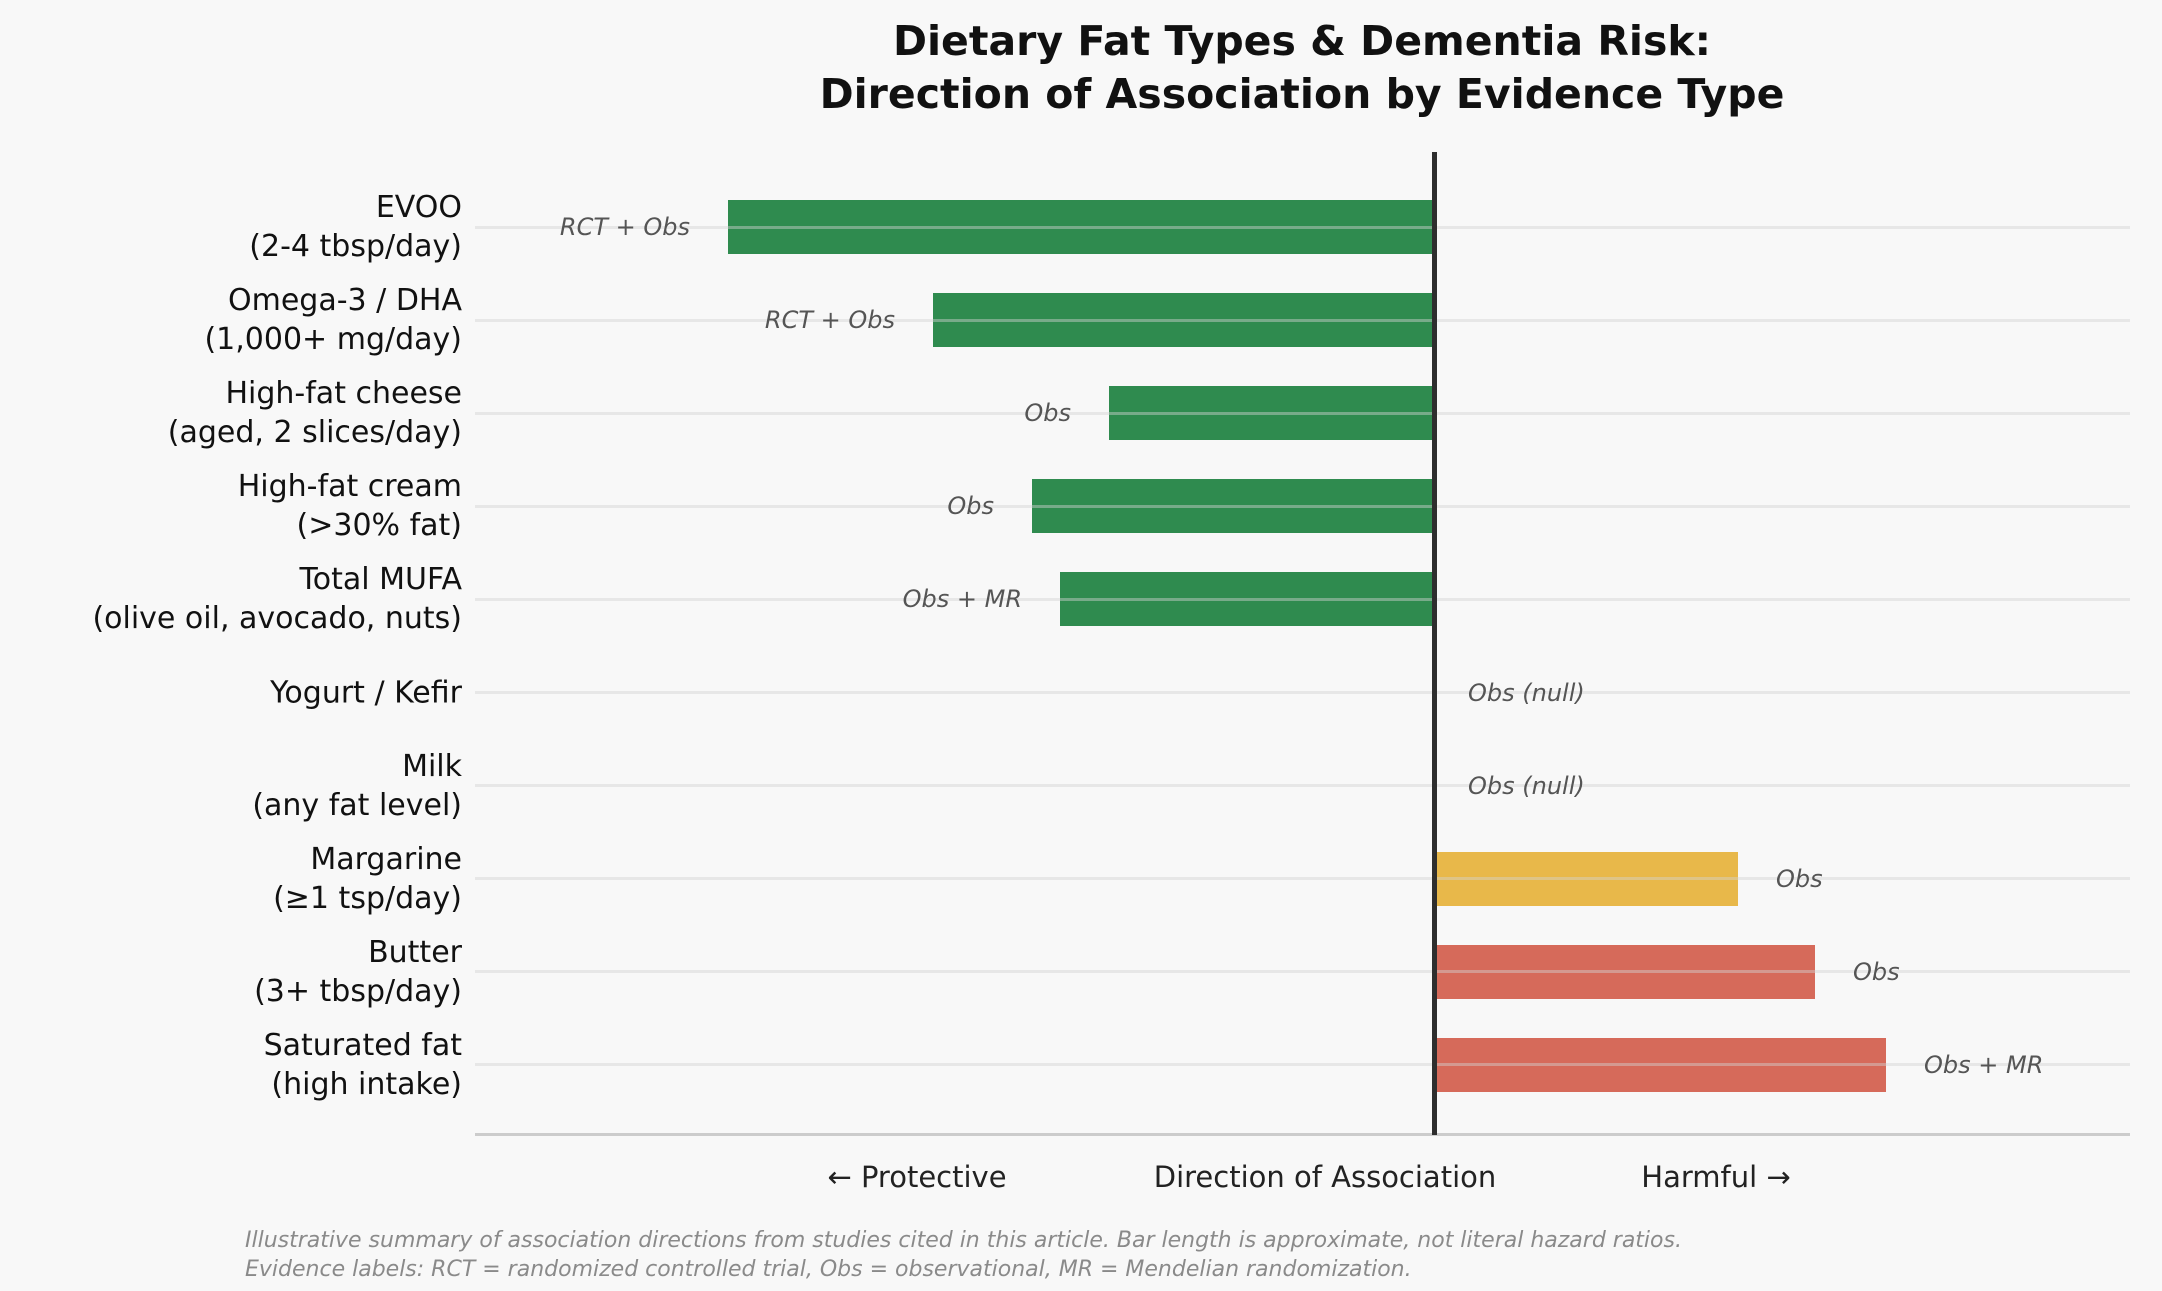 The image size is (2162, 1291). Describe the element at coordinates (366, 1084) in the screenshot. I see `category-label-line: (high intake)` at that location.